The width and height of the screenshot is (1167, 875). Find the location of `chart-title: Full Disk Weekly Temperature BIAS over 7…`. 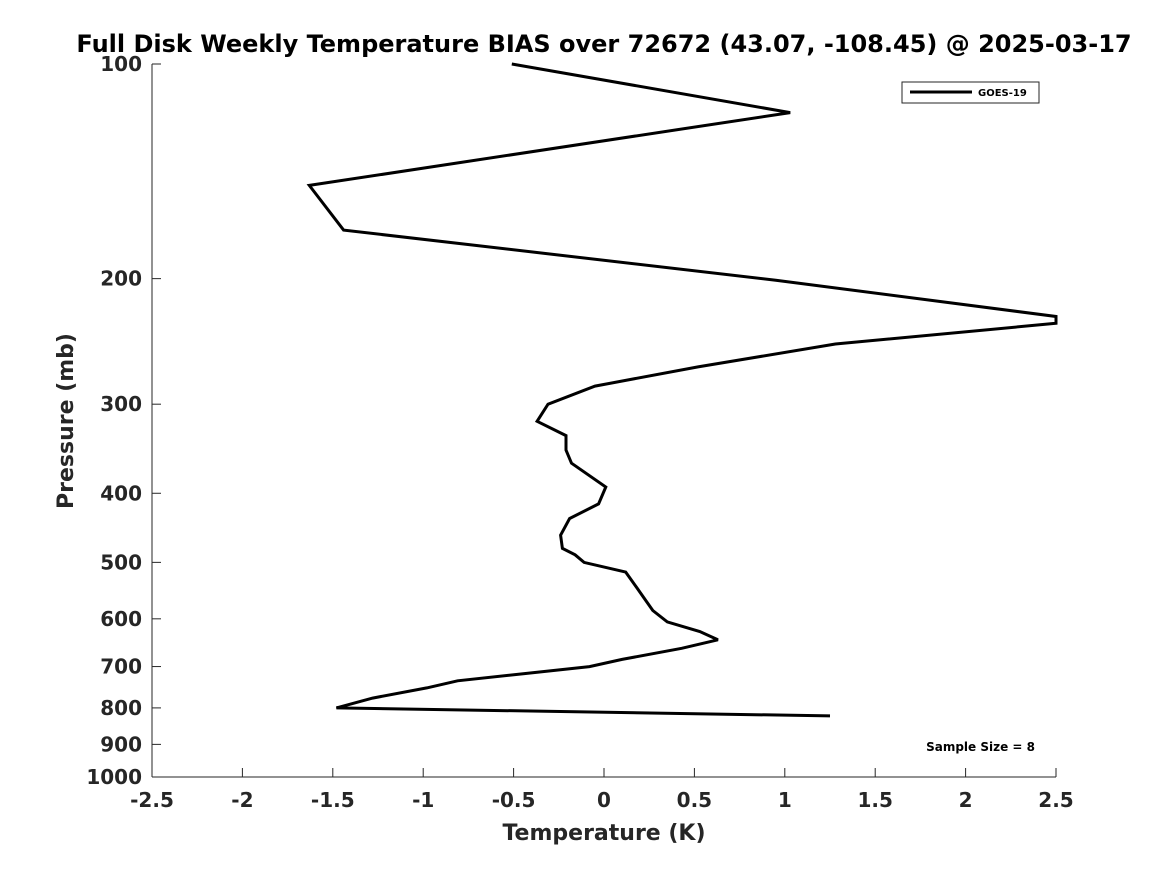

chart-title: Full Disk Weekly Temperature BIAS over 7… is located at coordinates (603, 44).